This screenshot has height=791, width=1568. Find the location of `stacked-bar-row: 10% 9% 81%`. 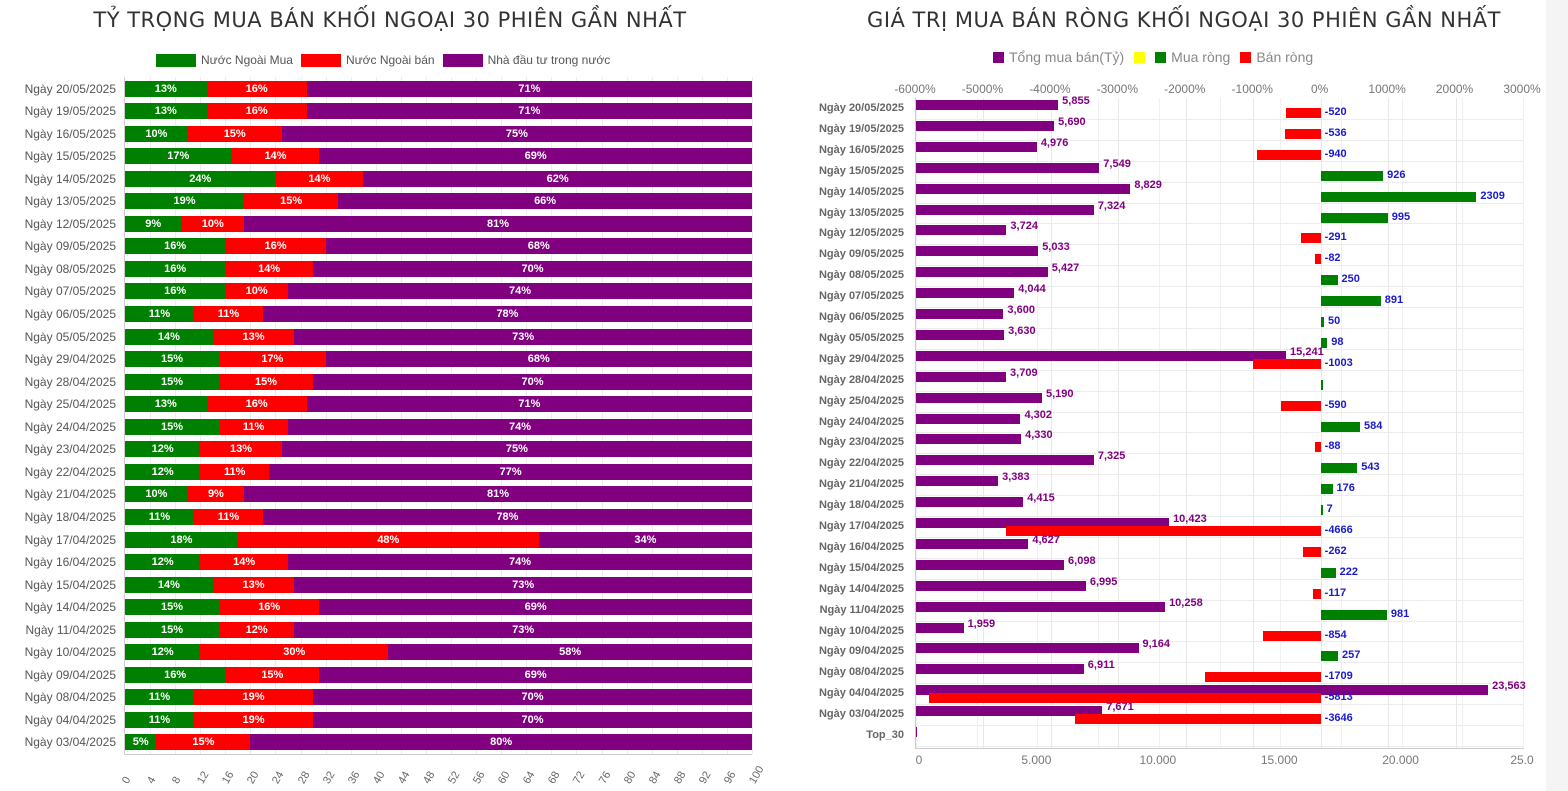

stacked-bar-row: 10% 9% 81% is located at coordinates (438, 494).